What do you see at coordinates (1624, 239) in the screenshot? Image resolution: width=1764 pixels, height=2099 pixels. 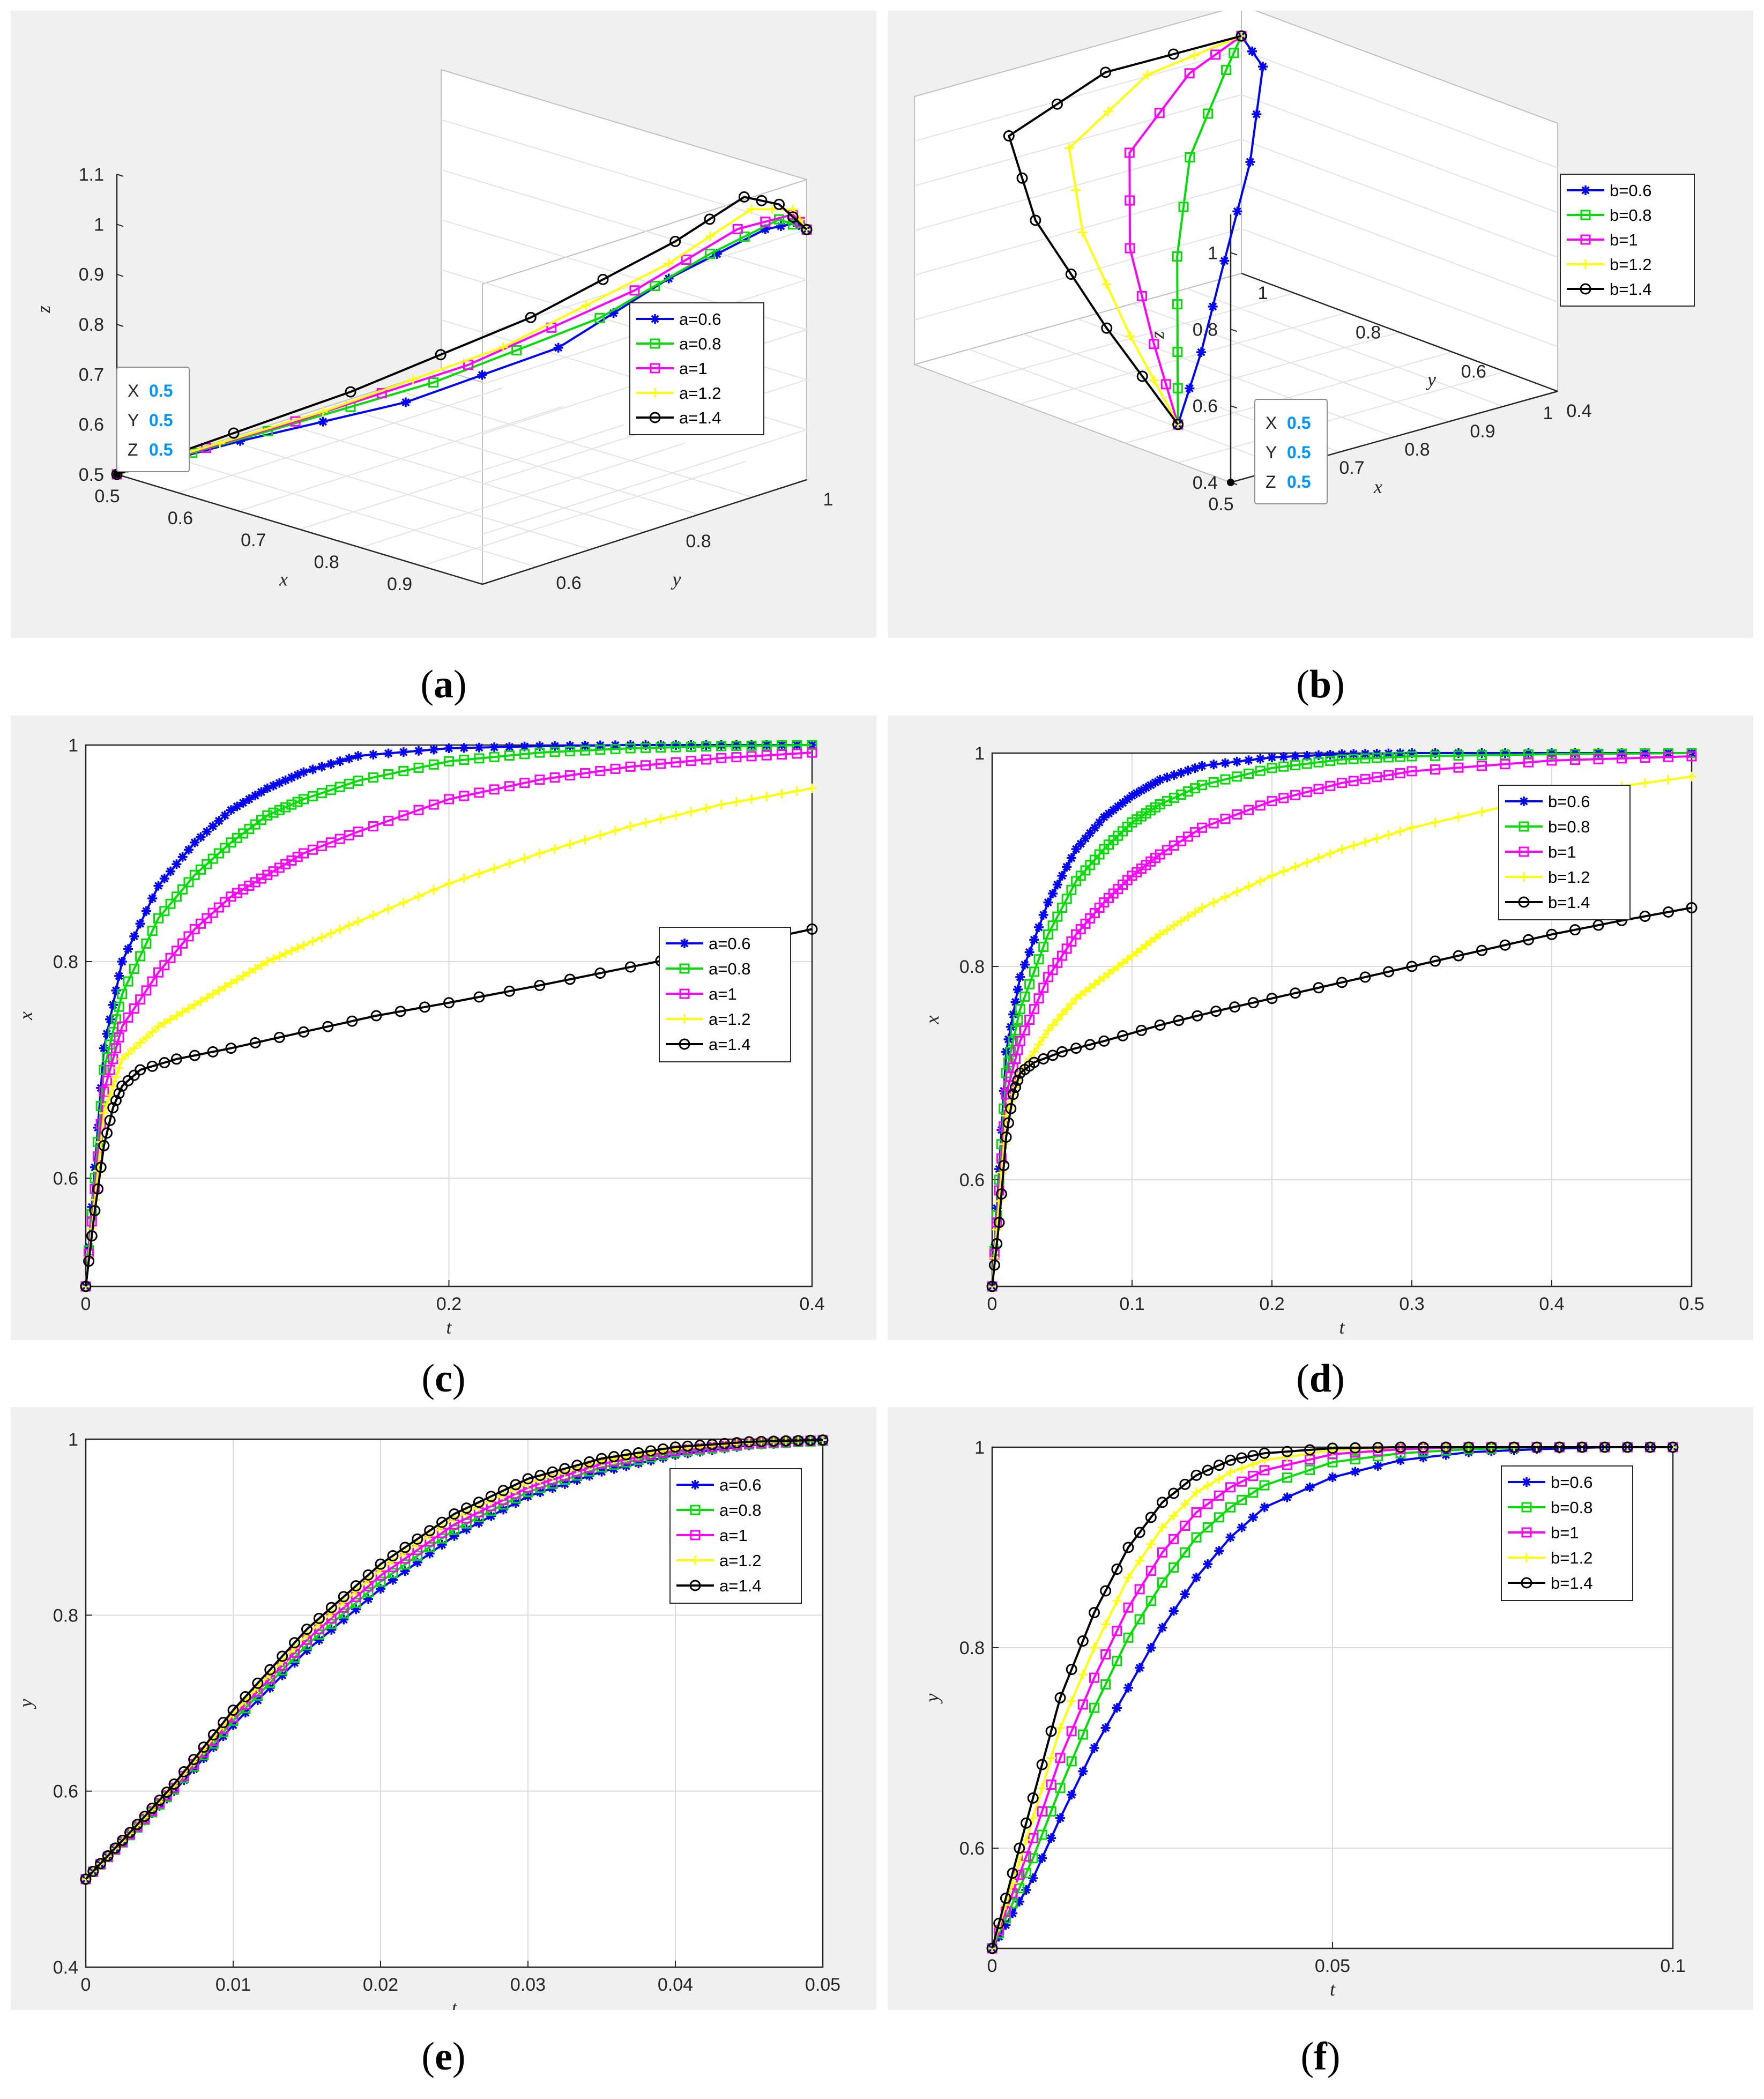 I see `legend-label: b=1` at bounding box center [1624, 239].